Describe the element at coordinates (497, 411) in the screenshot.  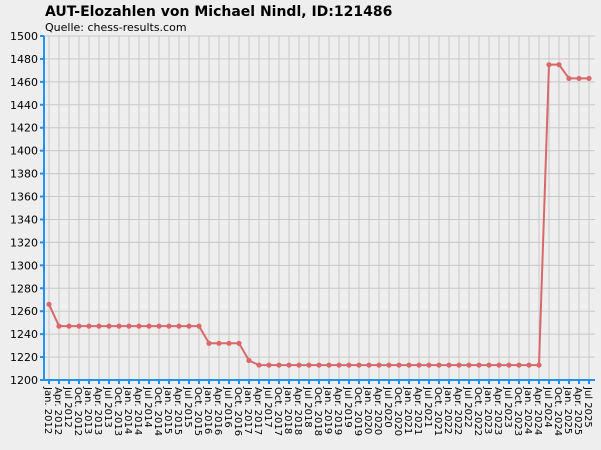
I see `x-tick-label: Apr. 2023` at that location.